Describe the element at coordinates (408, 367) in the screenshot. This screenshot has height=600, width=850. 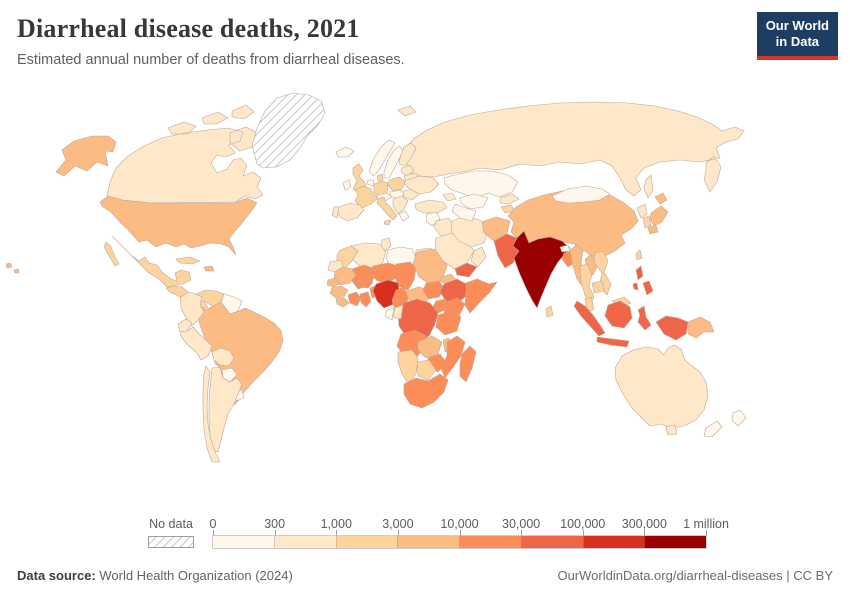
I see `country-namibia` at that location.